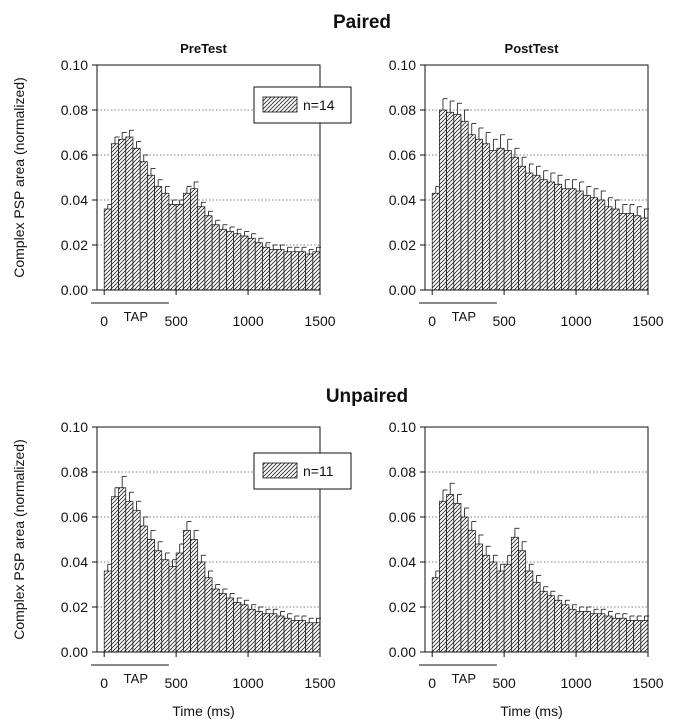 This screenshot has height=721, width=675. I want to click on legend-label: n=11, so click(318, 471).